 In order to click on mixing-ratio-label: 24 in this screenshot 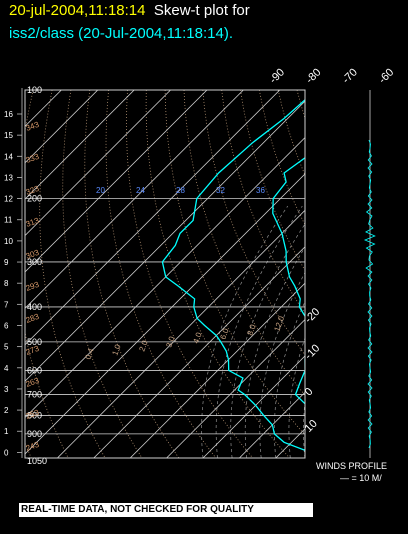, I will do `click(140, 190)`.